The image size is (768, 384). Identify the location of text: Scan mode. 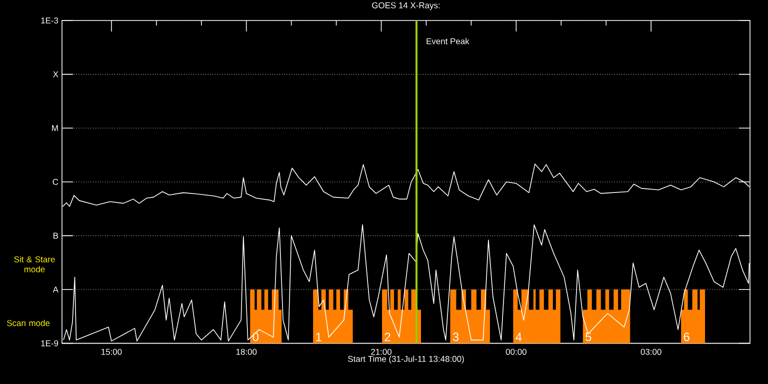
(28, 323).